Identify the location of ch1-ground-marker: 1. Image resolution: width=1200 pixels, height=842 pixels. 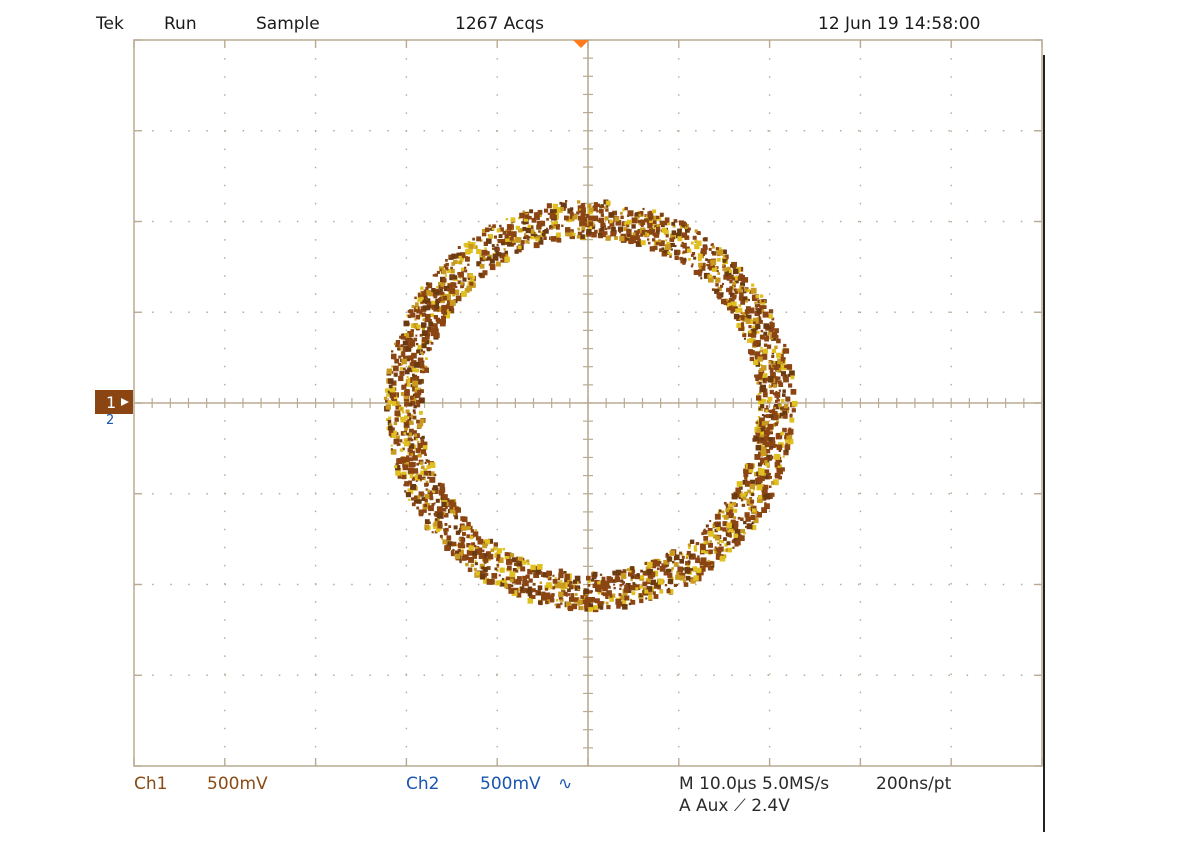
(114, 402).